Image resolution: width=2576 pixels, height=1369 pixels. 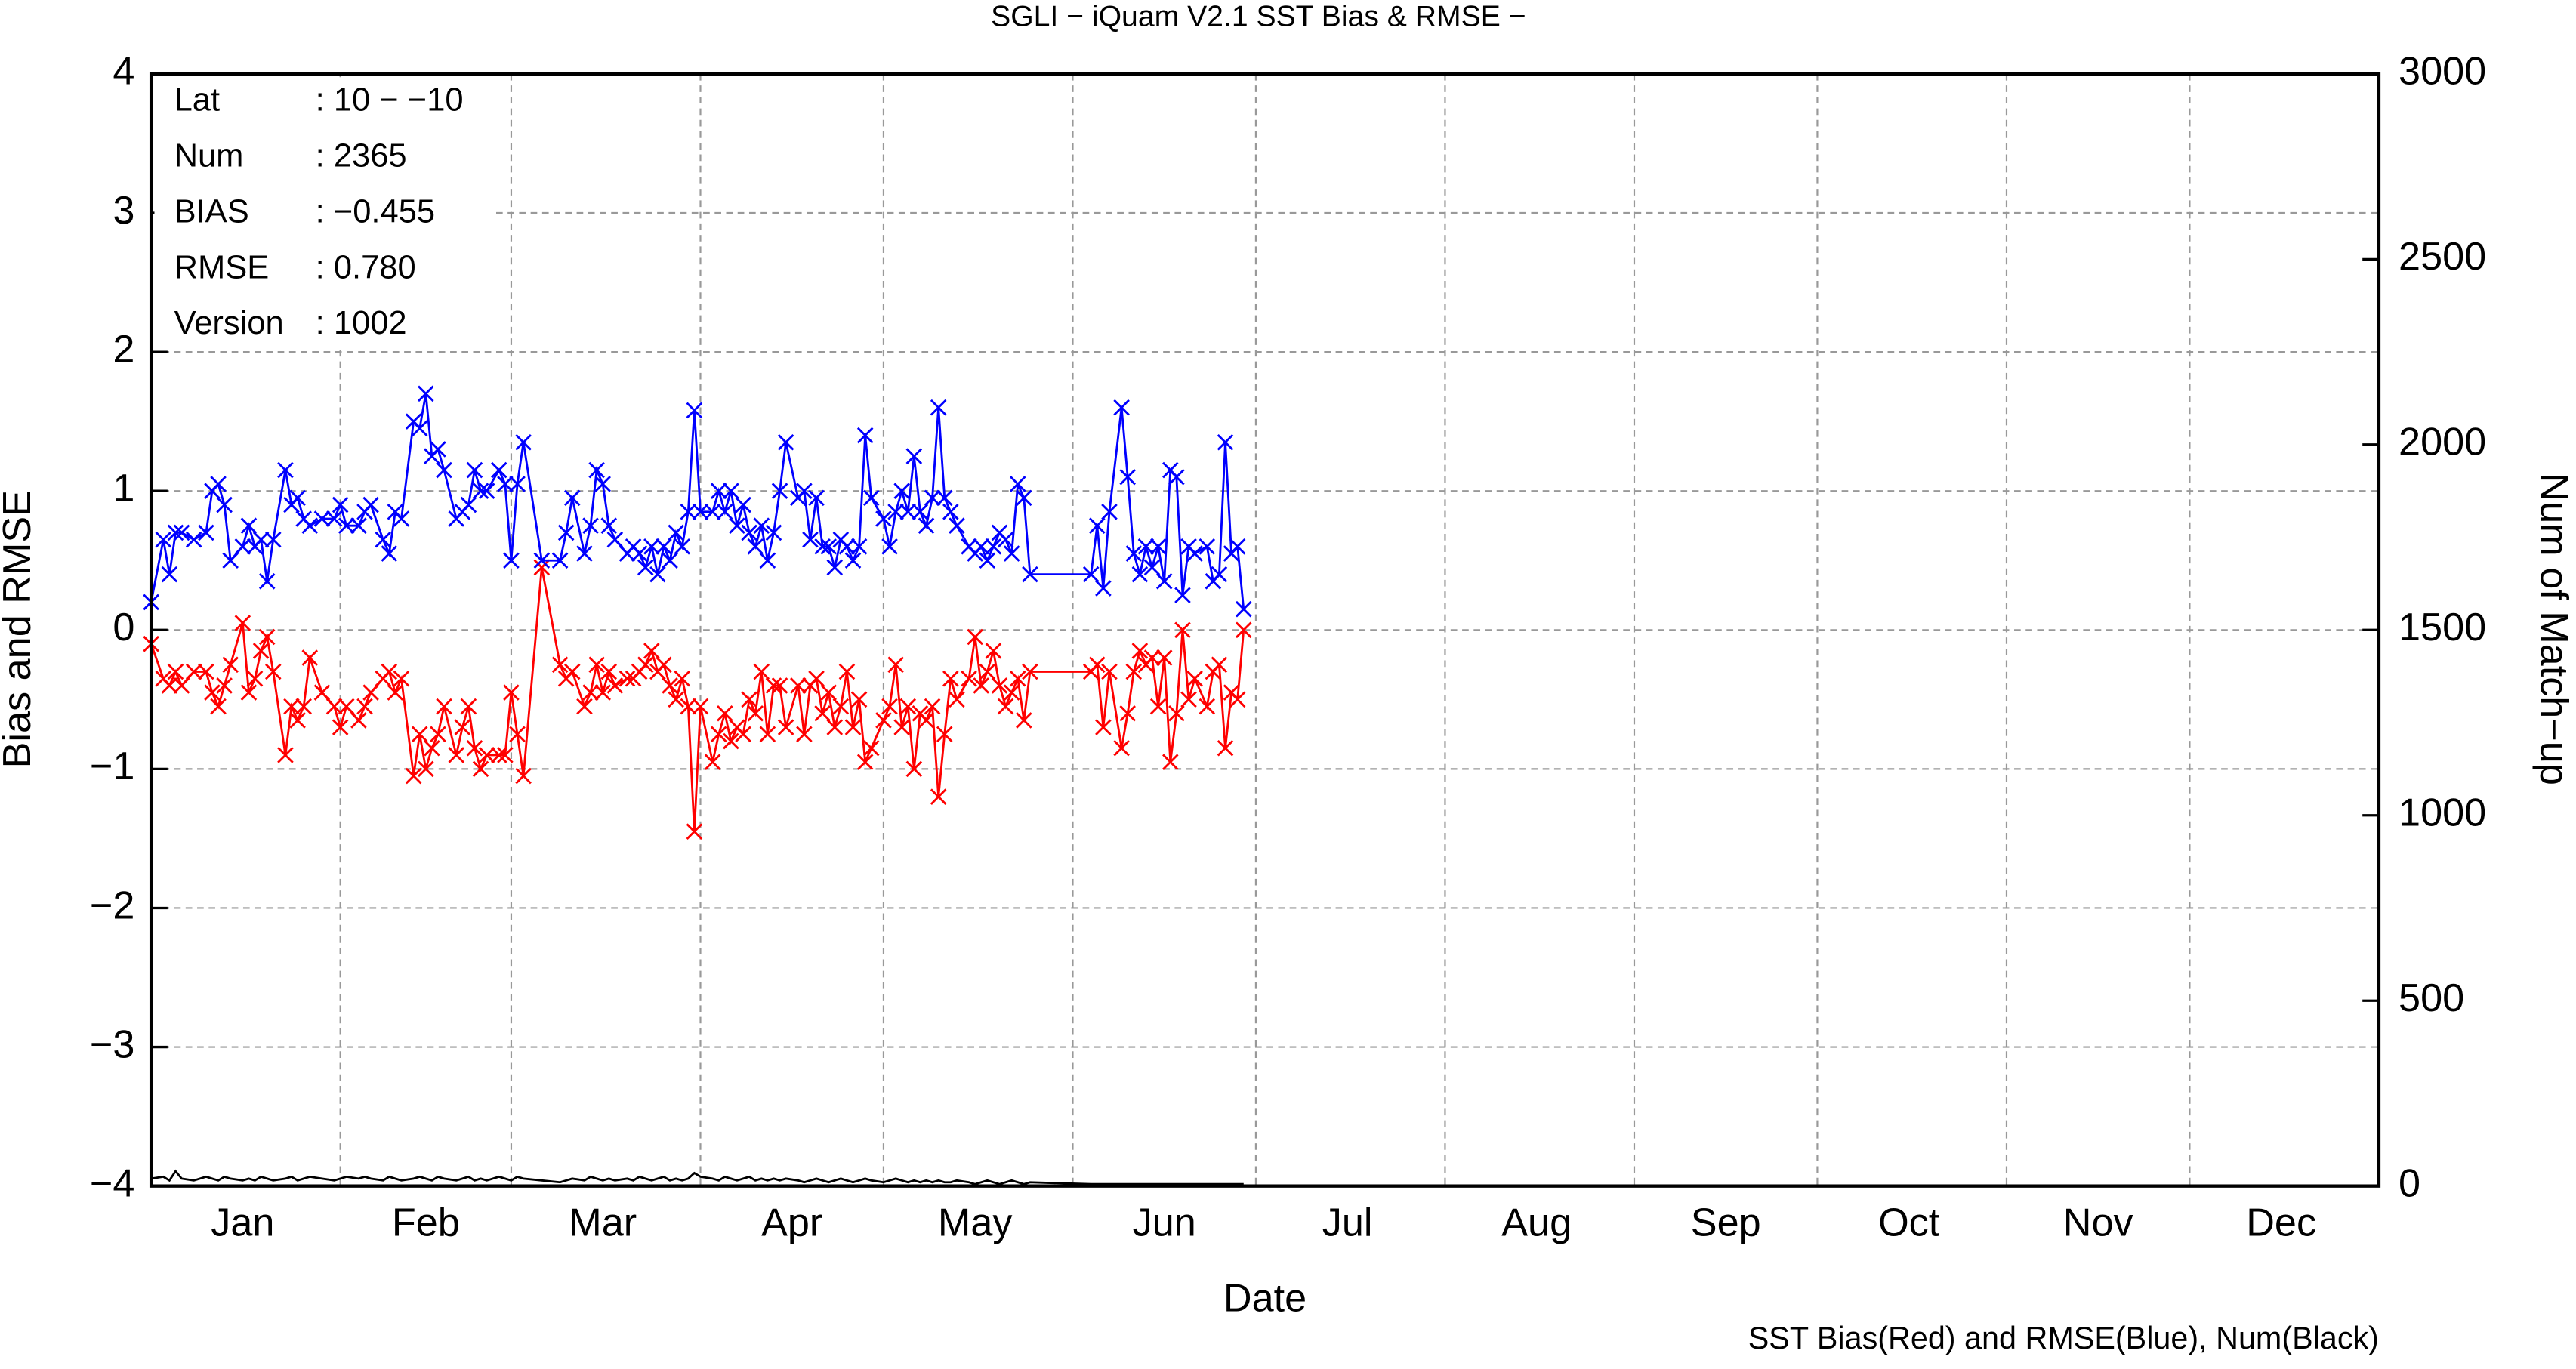 What do you see at coordinates (197, 100) in the screenshot?
I see `info-label: Lat` at bounding box center [197, 100].